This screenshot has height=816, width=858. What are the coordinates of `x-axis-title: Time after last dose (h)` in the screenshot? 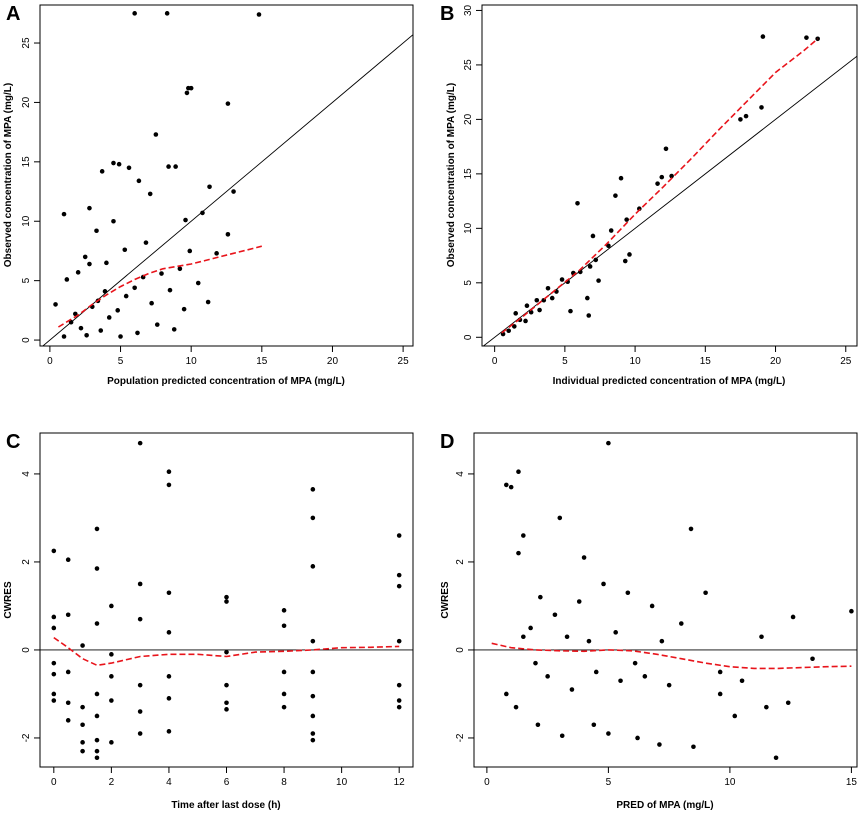 It's located at (225, 805).